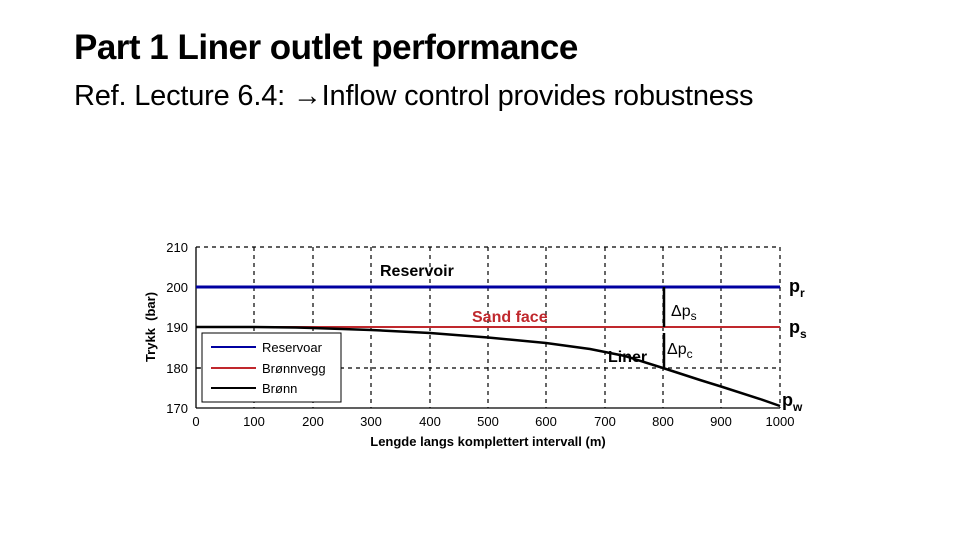  Describe the element at coordinates (195, 421) in the screenshot. I see `svg-text: 0` at that location.